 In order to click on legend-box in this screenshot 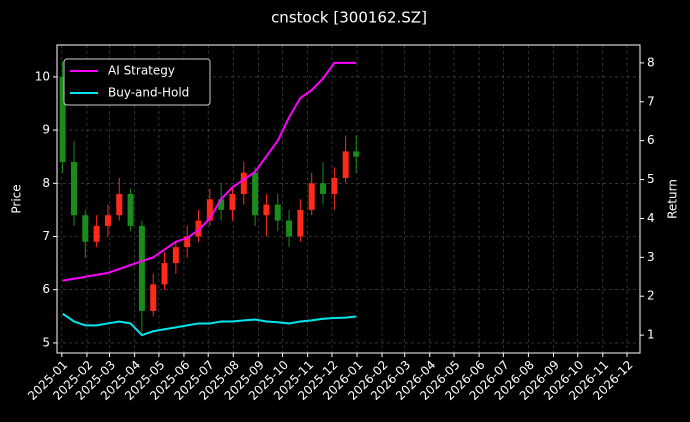, I will do `click(137, 82)`.